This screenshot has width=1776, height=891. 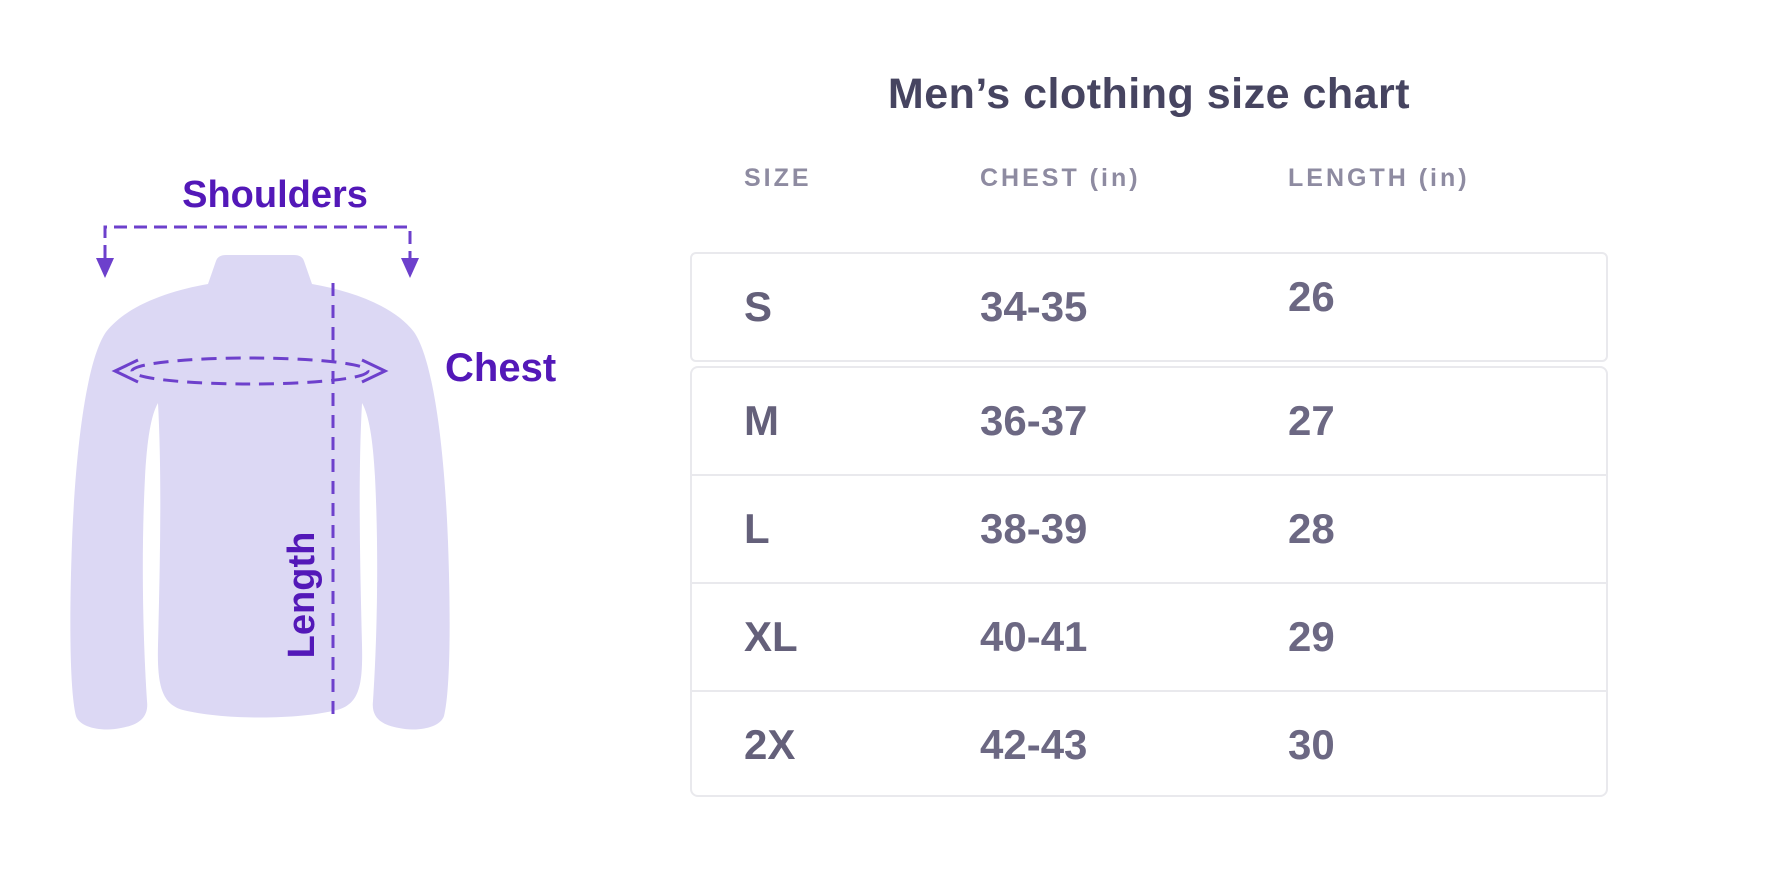 What do you see at coordinates (275, 195) in the screenshot?
I see `shoulders-label: Shoulders` at bounding box center [275, 195].